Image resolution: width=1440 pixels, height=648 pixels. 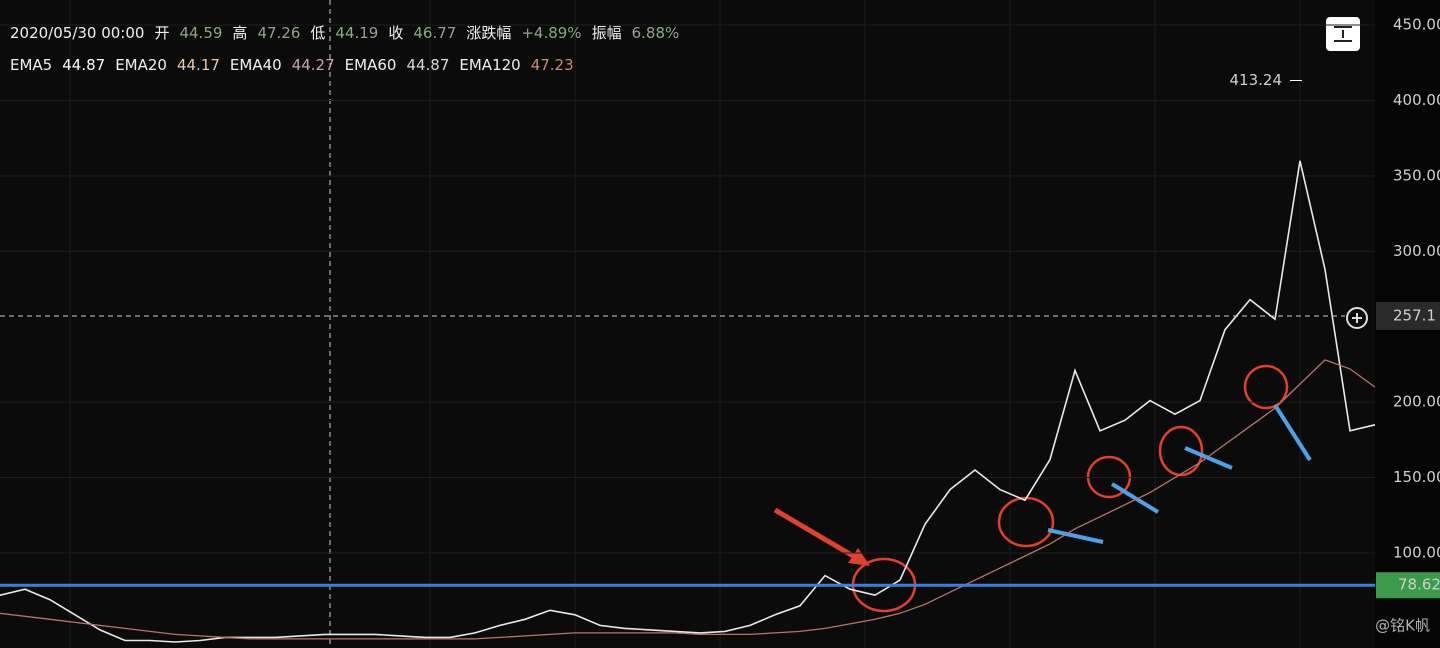 What do you see at coordinates (606, 33) in the screenshot?
I see `field-name: 振幅` at bounding box center [606, 33].